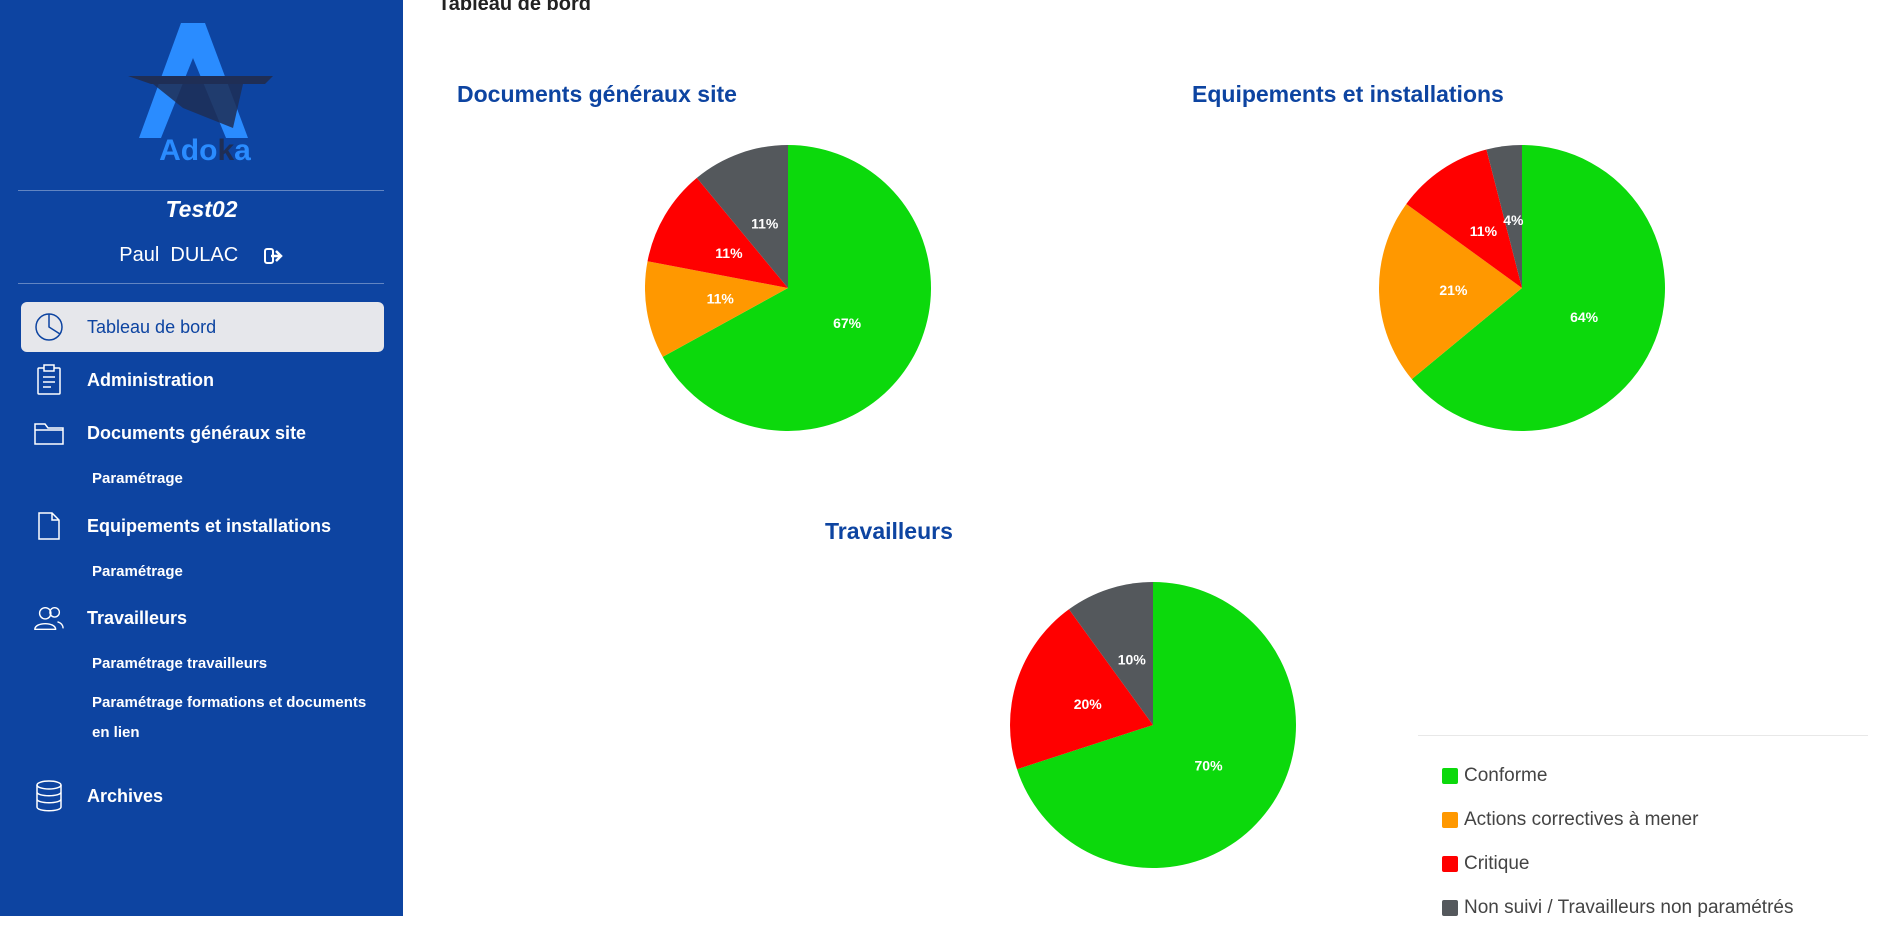 The height and width of the screenshot is (930, 1890). I want to click on chart-title-documents: Documents généraux site, so click(597, 94).